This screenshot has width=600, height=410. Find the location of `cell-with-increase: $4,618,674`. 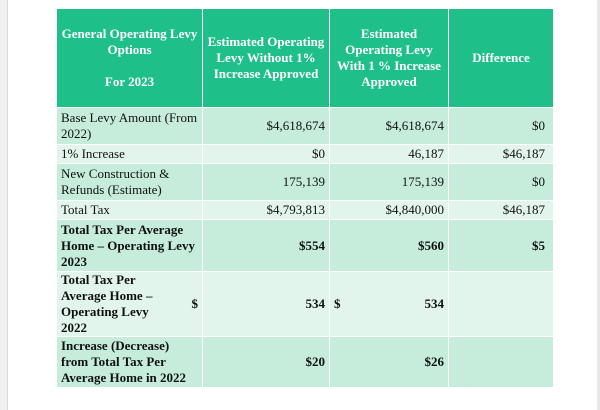

cell-with-increase: $4,618,674 is located at coordinates (389, 126).